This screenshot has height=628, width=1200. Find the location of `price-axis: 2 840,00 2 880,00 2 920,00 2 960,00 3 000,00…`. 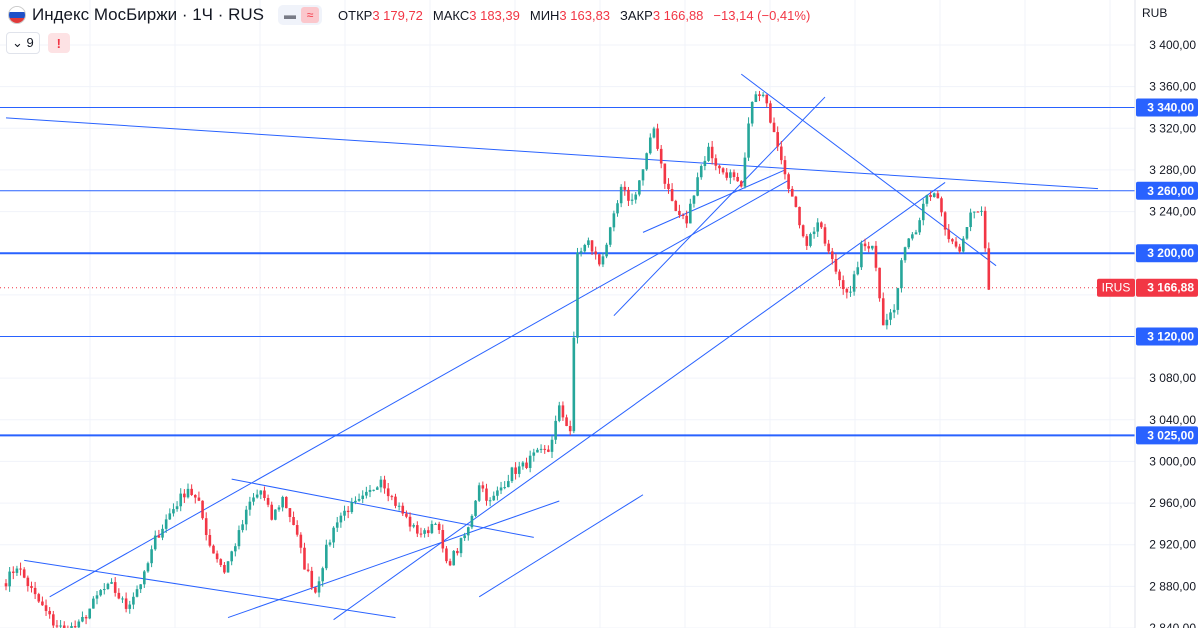

price-axis: 2 840,00 2 880,00 2 920,00 2 960,00 3 000,00… is located at coordinates (1147, 333).